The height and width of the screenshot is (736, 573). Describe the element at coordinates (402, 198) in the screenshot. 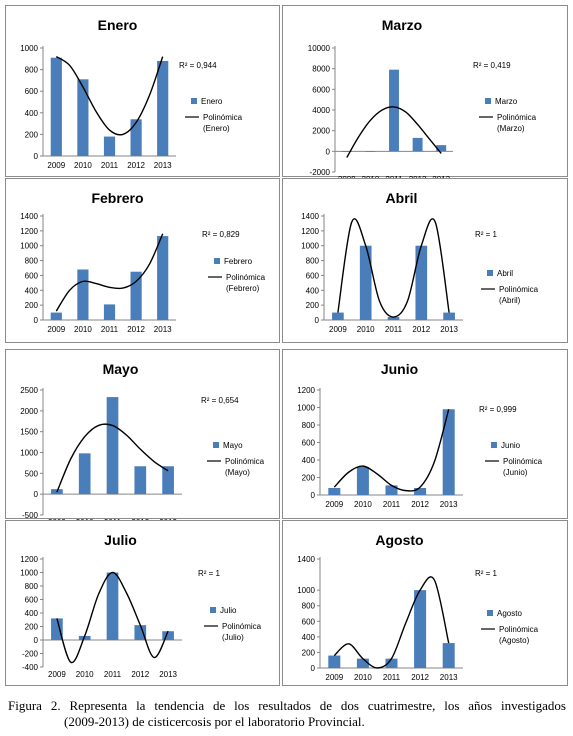

I see `chart-title: Abril` at that location.